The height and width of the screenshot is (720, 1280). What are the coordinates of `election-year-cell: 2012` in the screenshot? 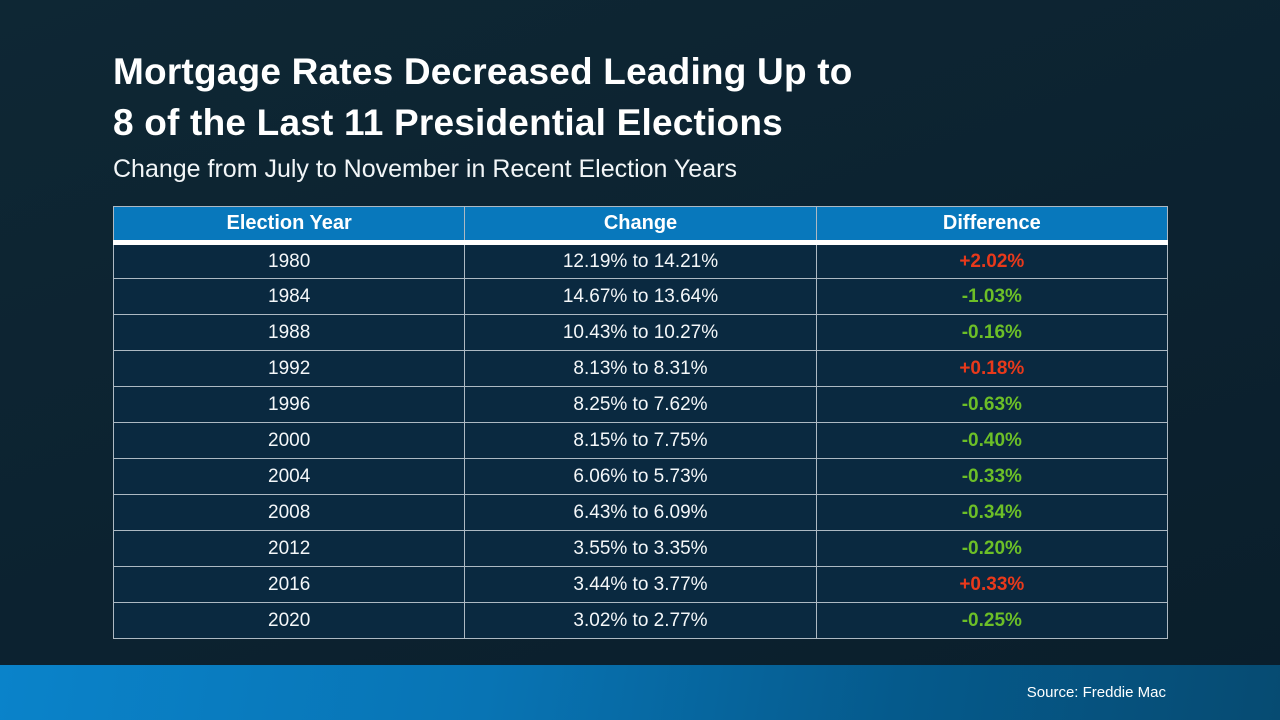 It's located at (289, 548).